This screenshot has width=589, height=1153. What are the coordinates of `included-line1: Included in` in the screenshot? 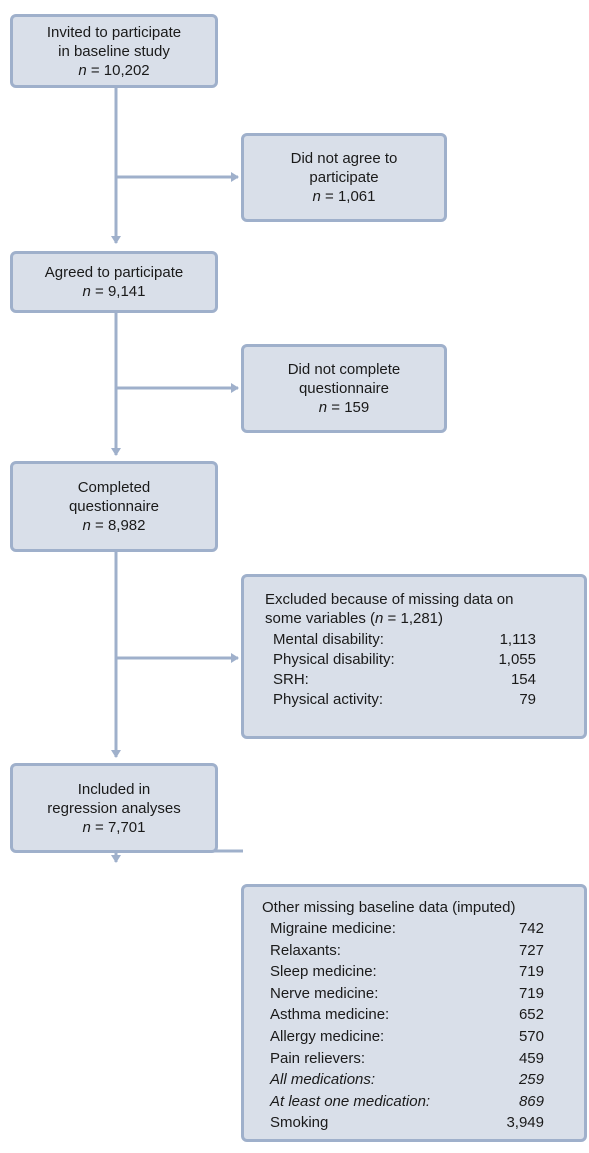 It's located at (114, 789).